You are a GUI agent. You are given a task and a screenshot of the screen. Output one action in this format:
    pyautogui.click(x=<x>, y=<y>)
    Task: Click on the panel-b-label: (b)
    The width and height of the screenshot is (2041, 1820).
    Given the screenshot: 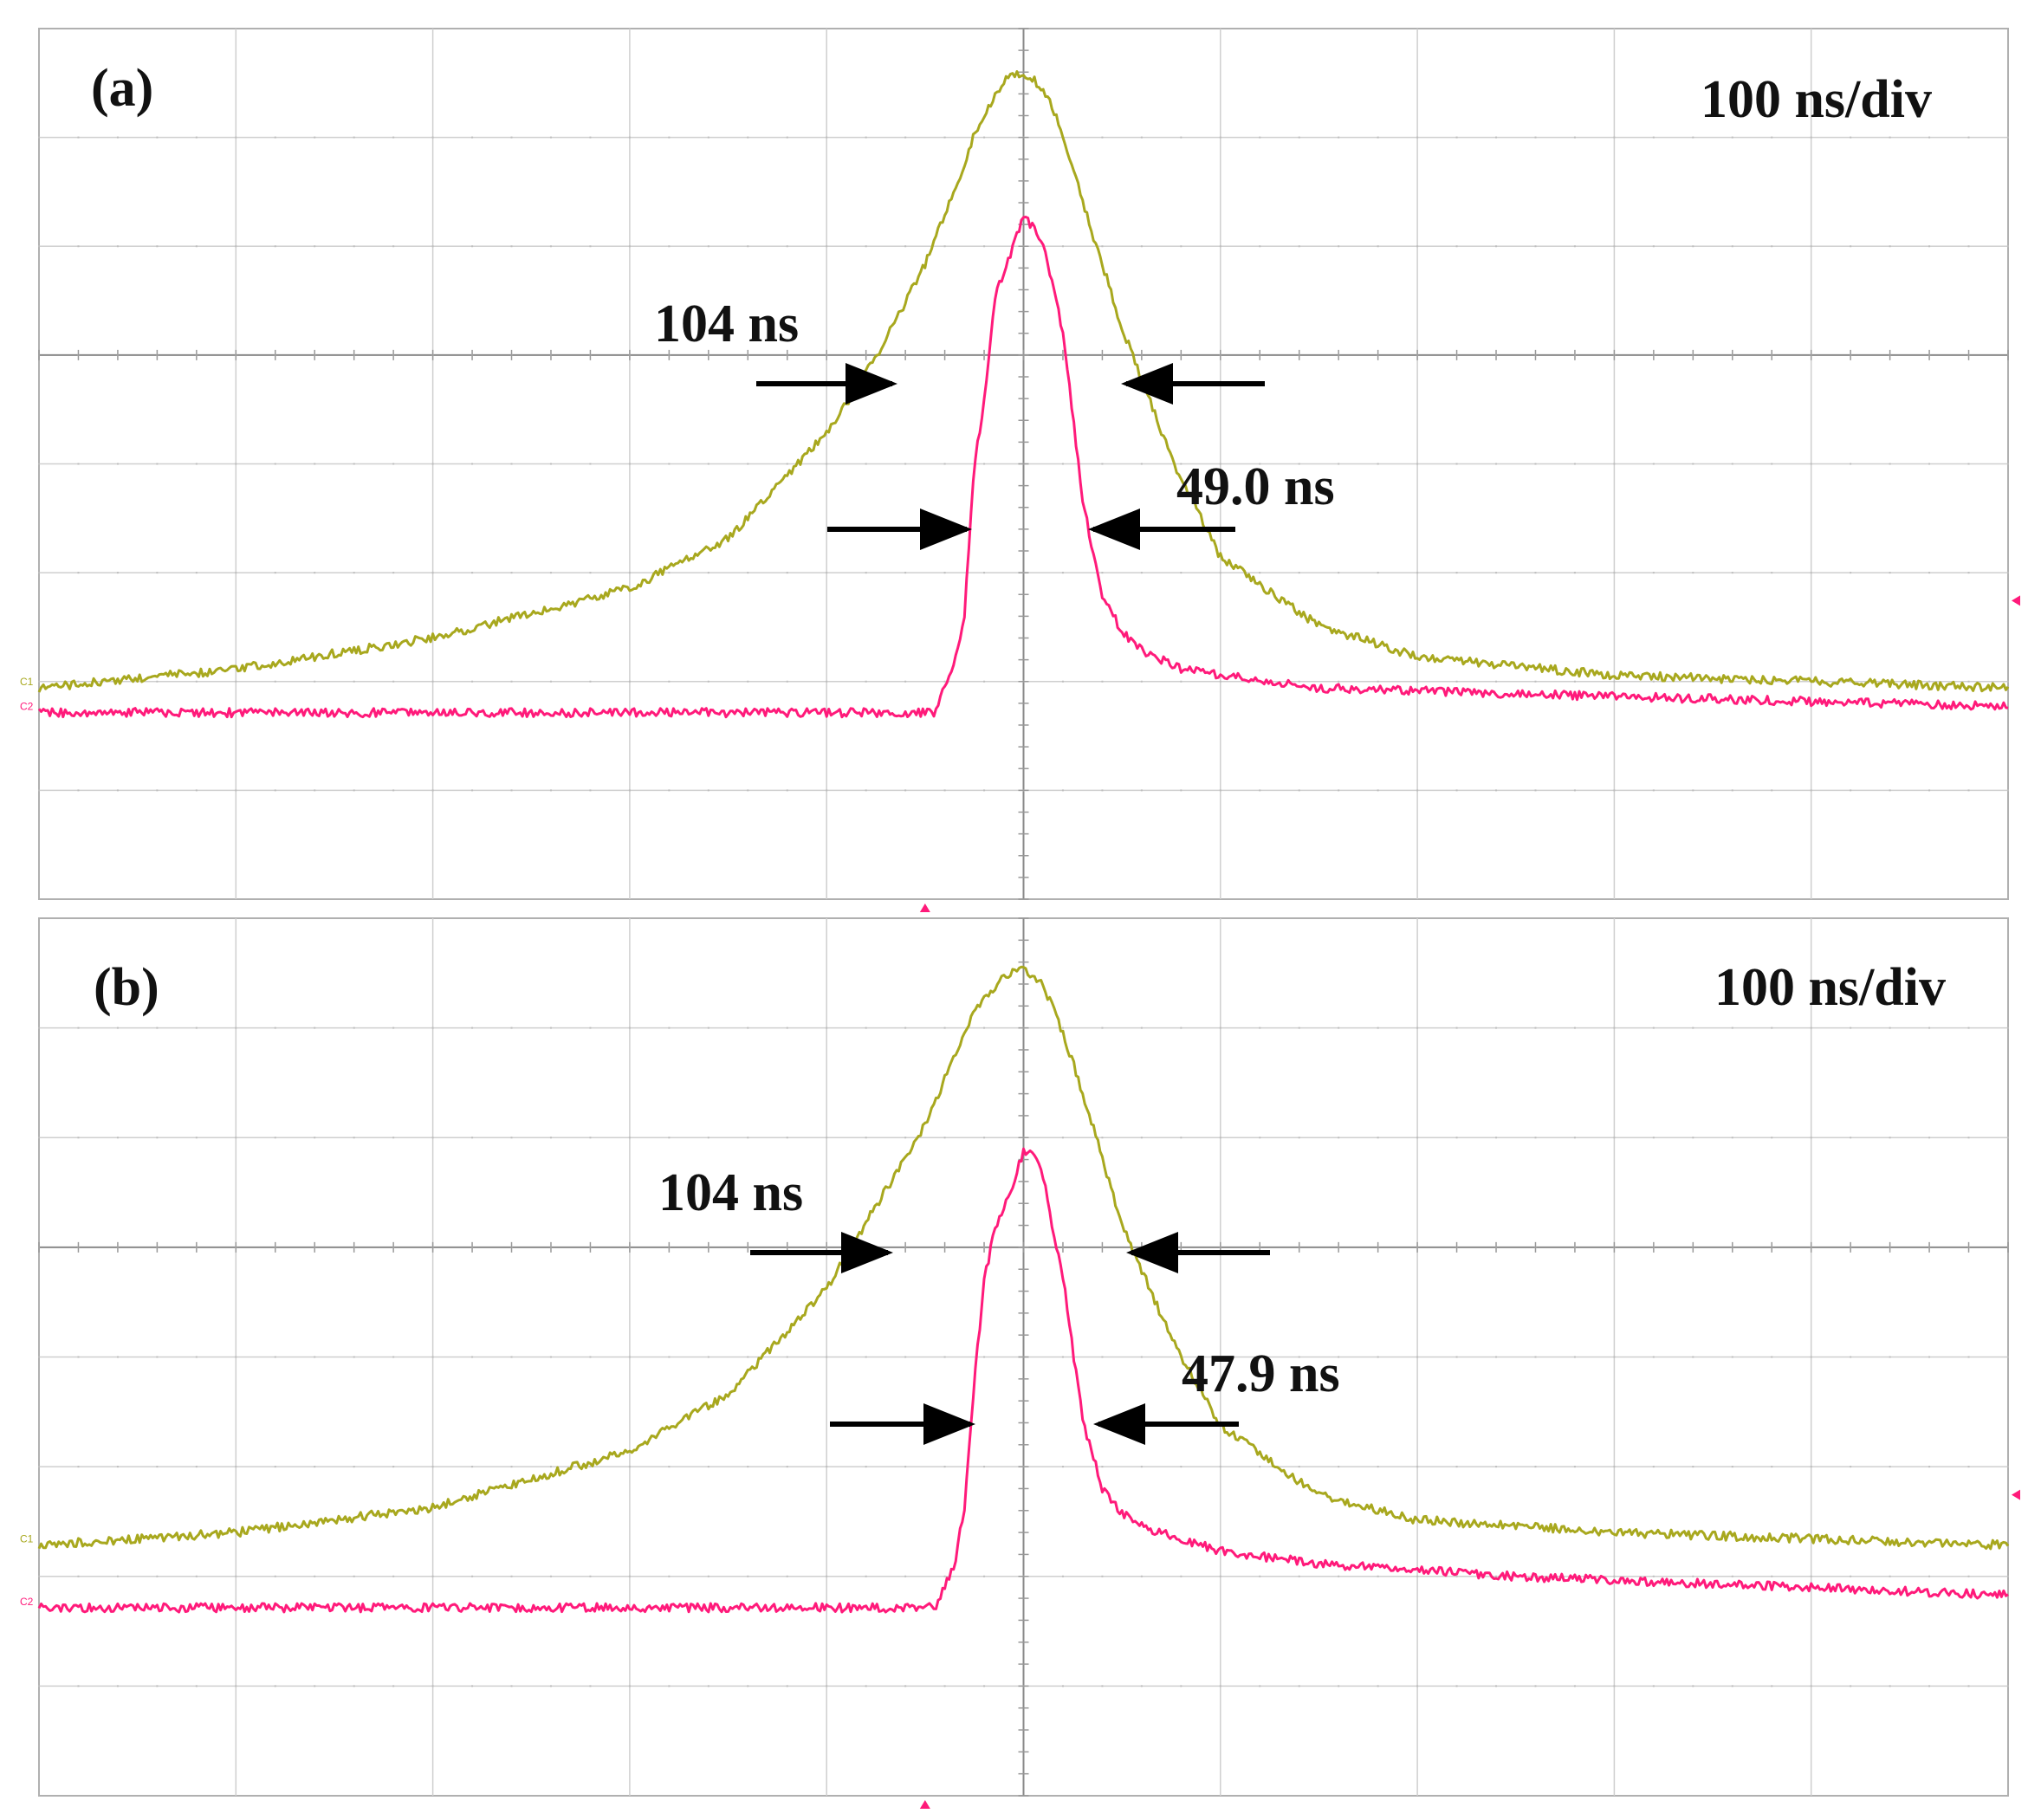 What is the action you would take?
    pyautogui.click(x=127, y=987)
    